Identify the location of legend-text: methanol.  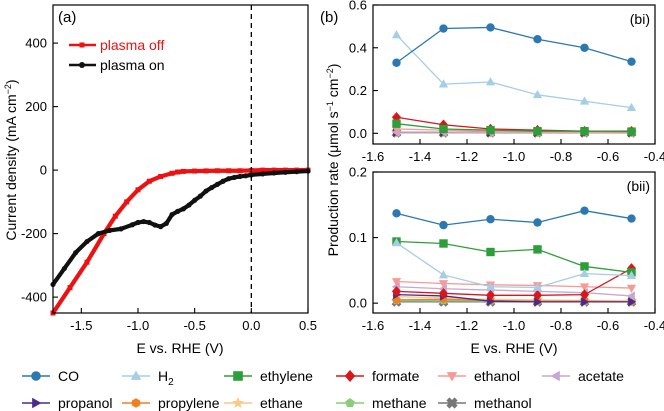
(503, 403).